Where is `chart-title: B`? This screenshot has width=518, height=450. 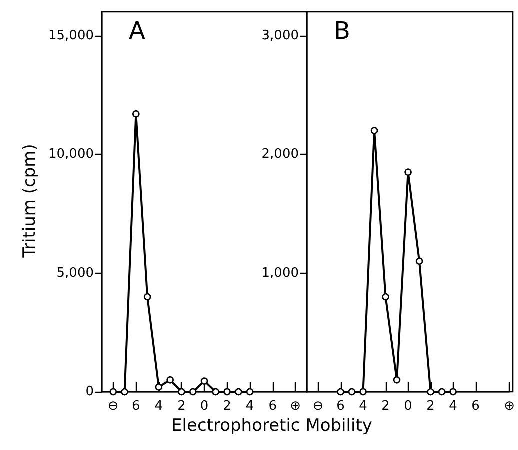
chart-title: B is located at coordinates (342, 31).